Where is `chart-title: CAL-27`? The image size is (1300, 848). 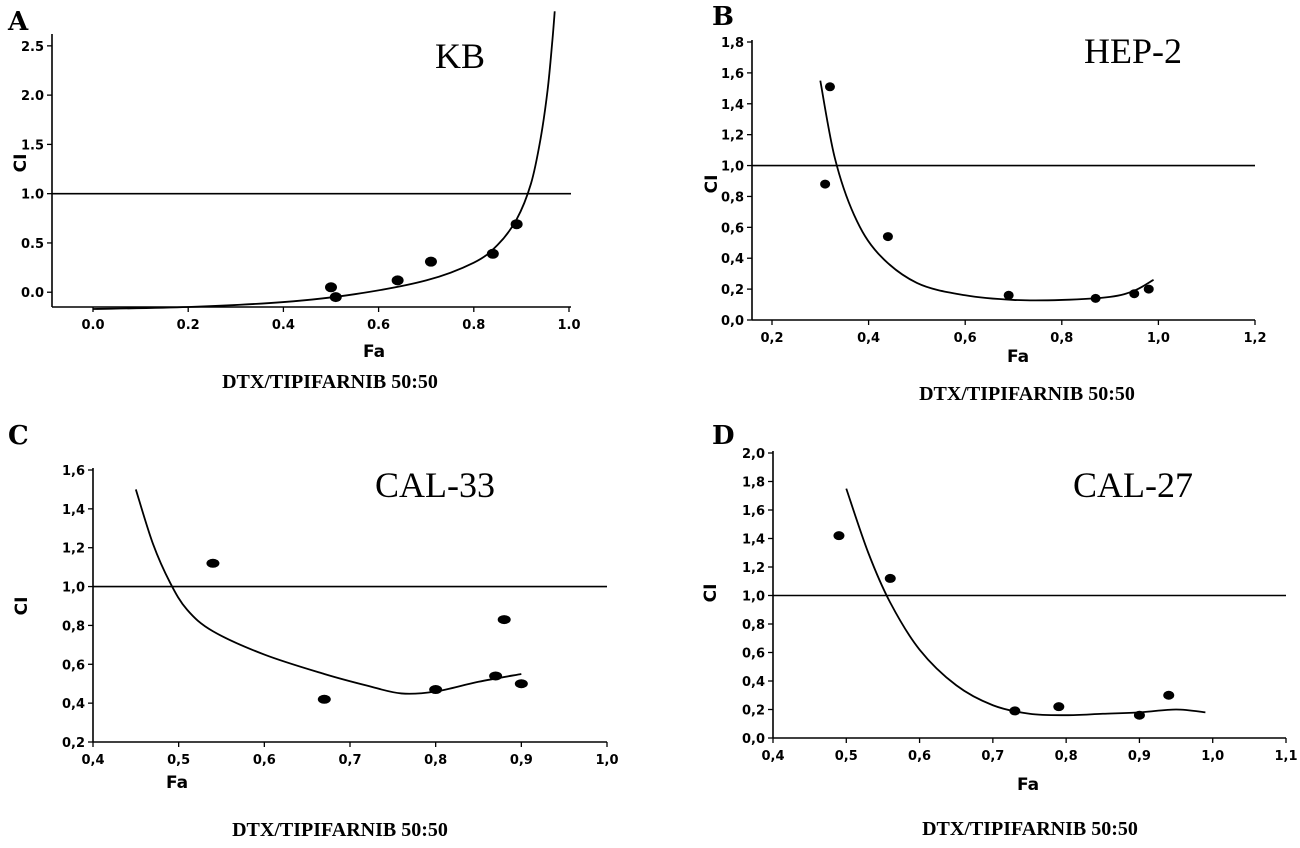
chart-title: CAL-27 is located at coordinates (1133, 485).